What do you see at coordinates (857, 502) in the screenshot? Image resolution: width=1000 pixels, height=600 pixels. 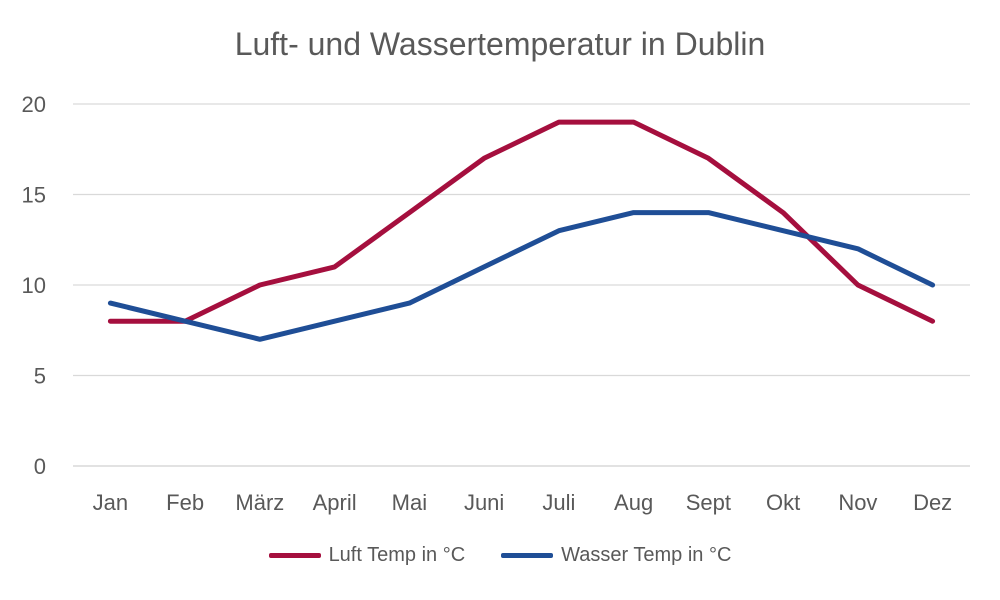 I see `x-tick-label: Nov` at bounding box center [857, 502].